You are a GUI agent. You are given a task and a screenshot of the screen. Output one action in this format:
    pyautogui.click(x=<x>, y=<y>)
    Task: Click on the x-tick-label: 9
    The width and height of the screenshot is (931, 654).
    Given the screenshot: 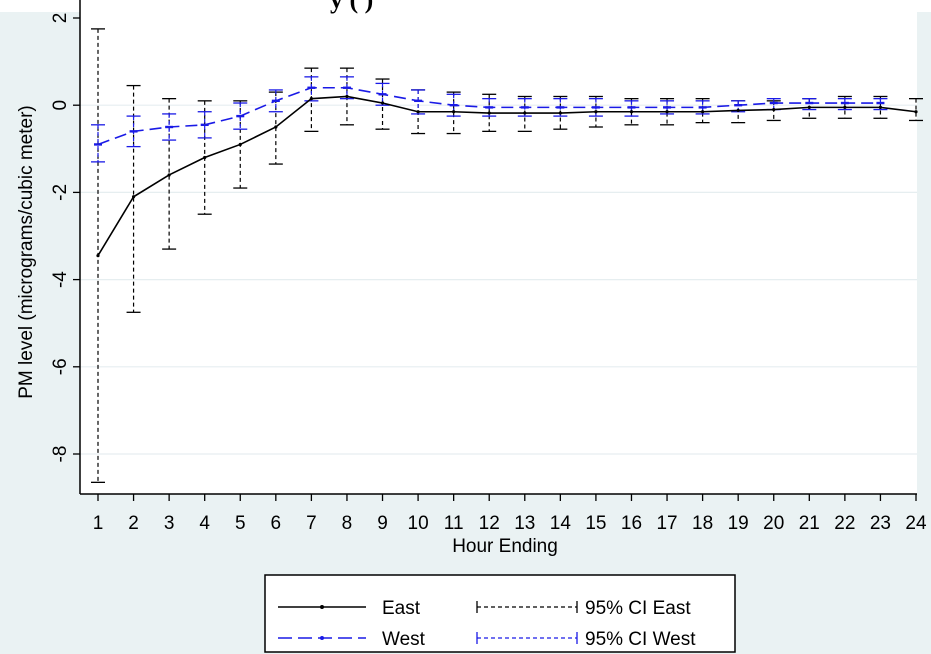 What is the action you would take?
    pyautogui.click(x=382, y=523)
    